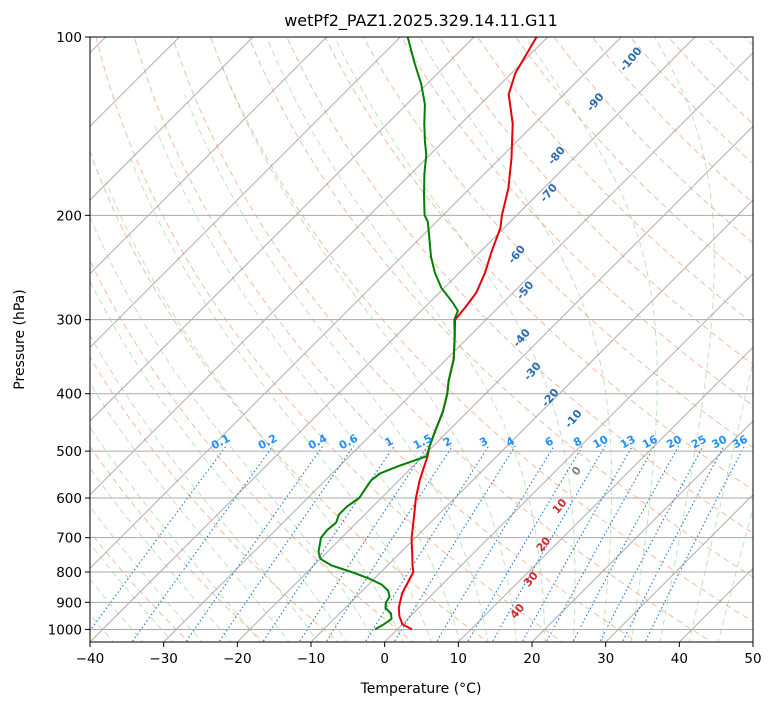 This screenshot has width=775, height=708. What do you see at coordinates (531, 659) in the screenshot?
I see `x-tick-label: 20` at bounding box center [531, 659].